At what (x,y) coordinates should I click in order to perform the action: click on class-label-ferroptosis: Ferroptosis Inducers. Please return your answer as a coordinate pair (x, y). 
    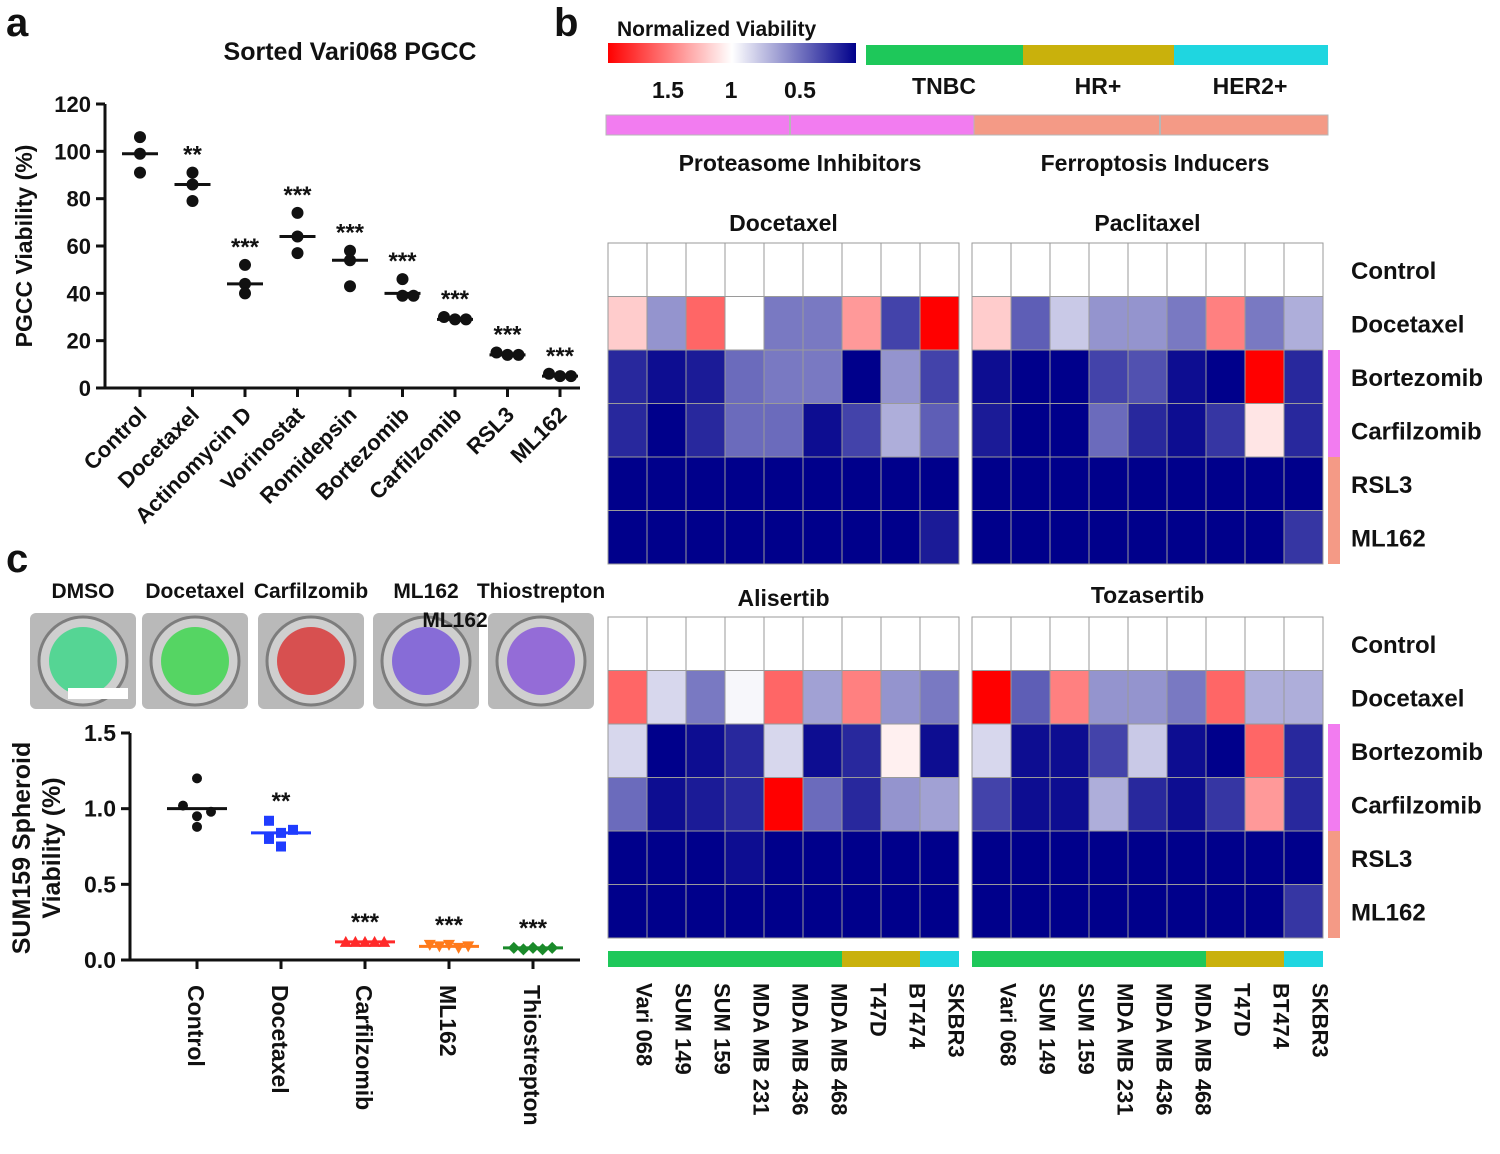
    Looking at the image, I should click on (1155, 163).